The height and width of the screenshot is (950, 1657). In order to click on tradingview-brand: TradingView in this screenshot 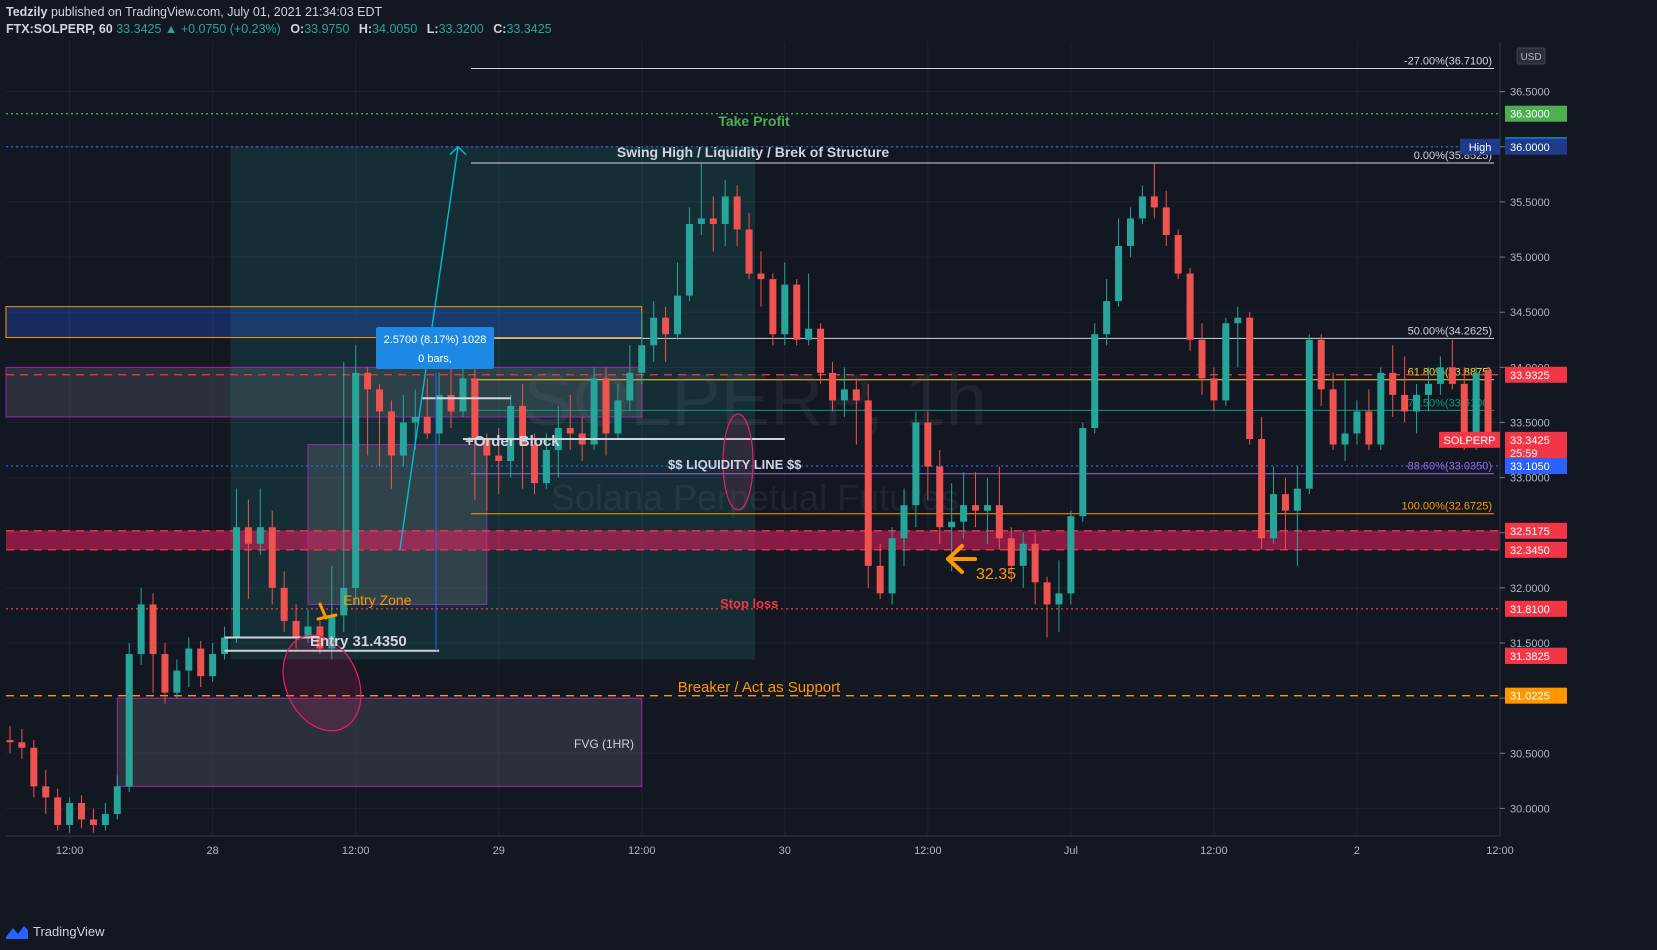, I will do `click(55, 931)`.